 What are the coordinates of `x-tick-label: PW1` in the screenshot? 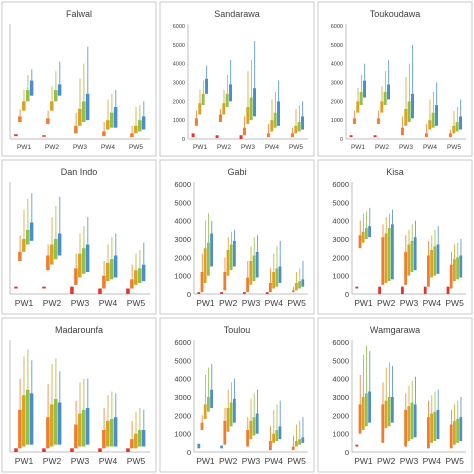 It's located at (363, 461).